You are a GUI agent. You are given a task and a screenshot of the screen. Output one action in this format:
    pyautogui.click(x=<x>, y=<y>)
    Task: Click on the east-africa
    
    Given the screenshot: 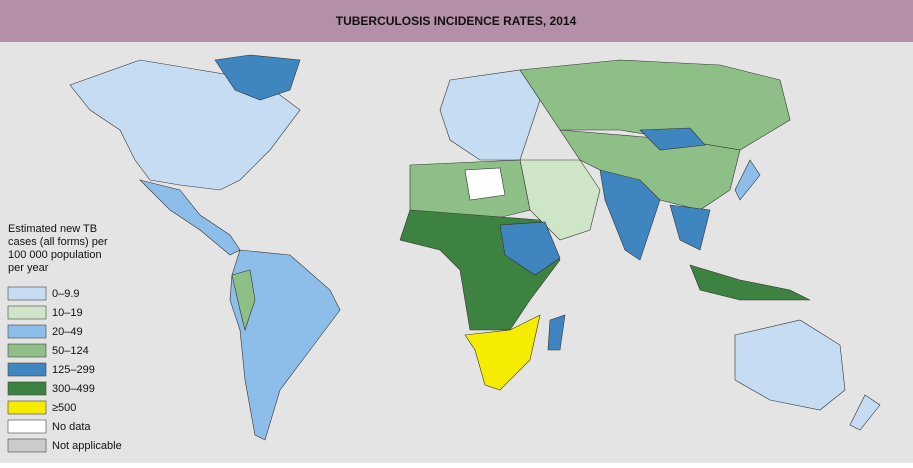 What is the action you would take?
    pyautogui.click(x=530, y=248)
    